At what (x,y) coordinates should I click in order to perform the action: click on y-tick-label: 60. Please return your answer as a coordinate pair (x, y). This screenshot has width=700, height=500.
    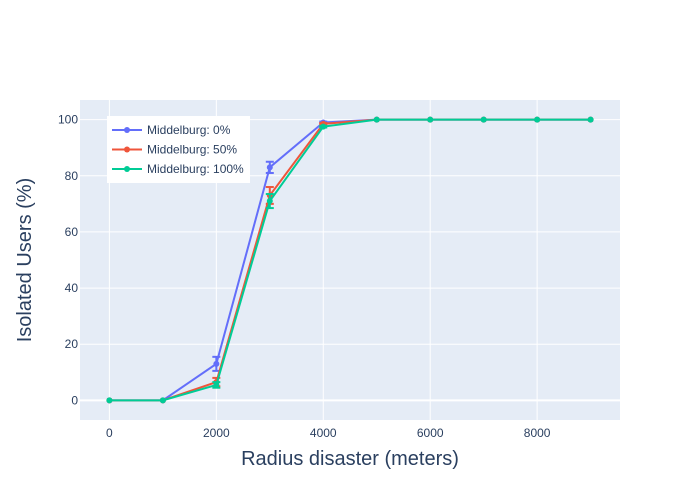
    Looking at the image, I should click on (72, 232).